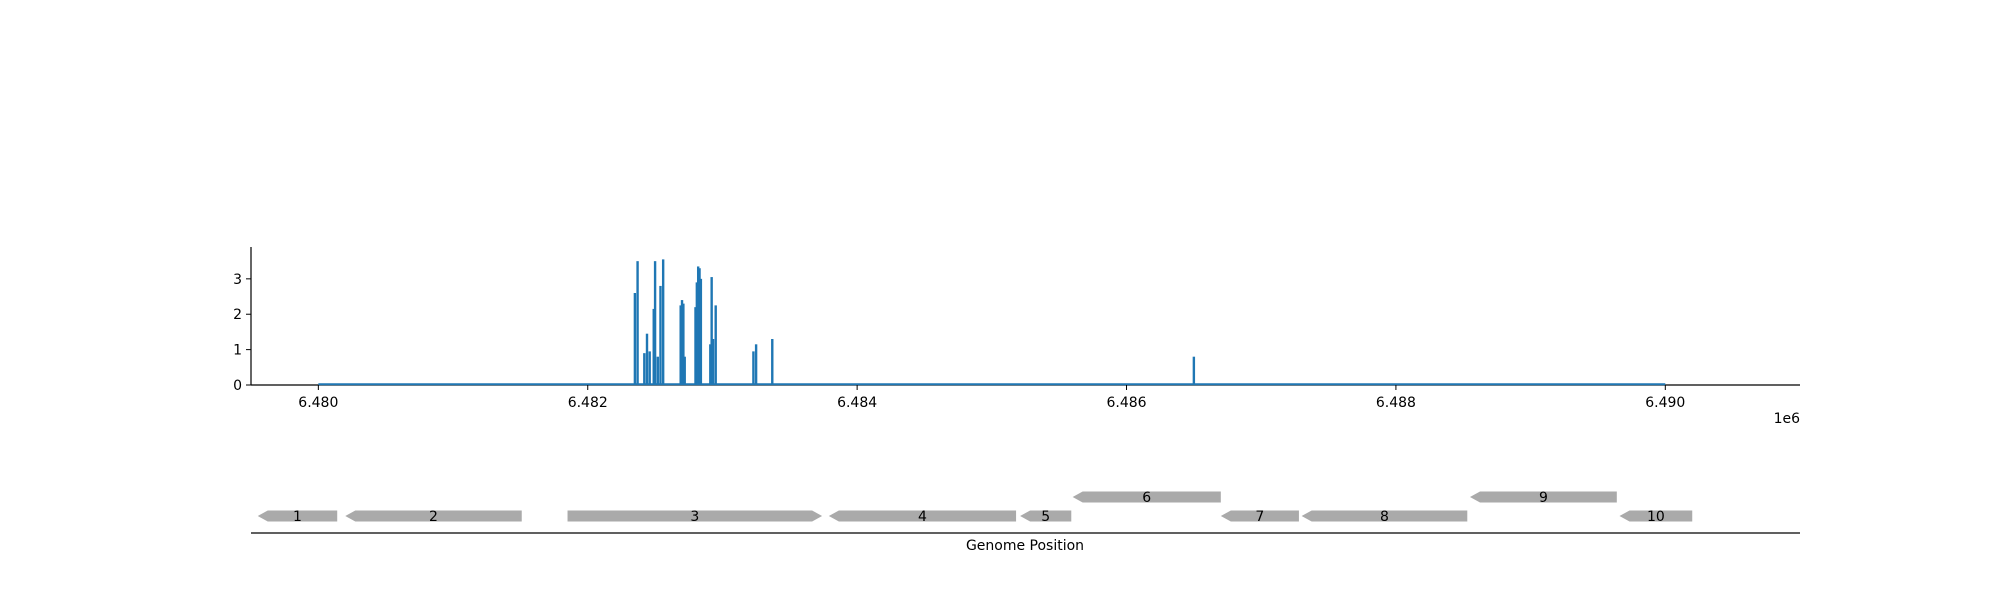  Describe the element at coordinates (1787, 419) in the screenshot. I see `x-axis-scale-label: 1e6` at that location.